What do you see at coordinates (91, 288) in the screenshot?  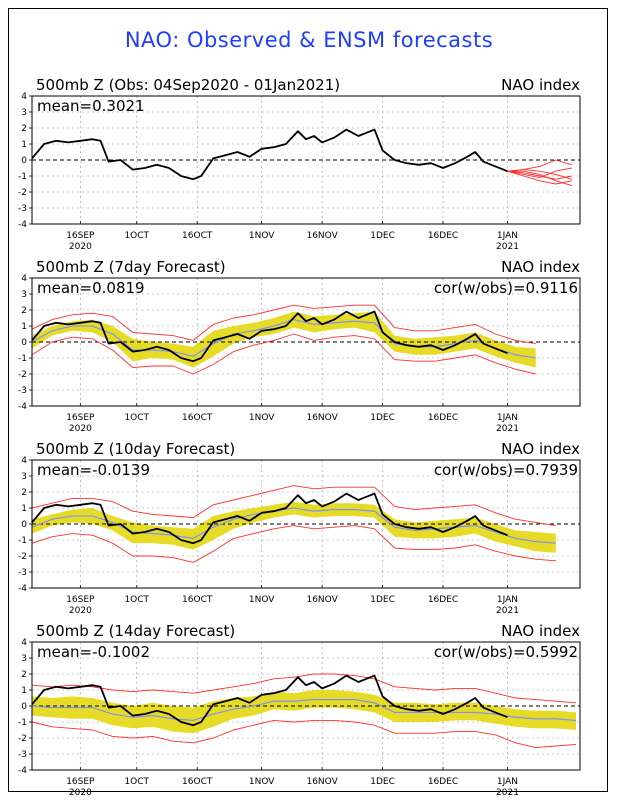 I see `mean-label: mean=0.0819` at bounding box center [91, 288].